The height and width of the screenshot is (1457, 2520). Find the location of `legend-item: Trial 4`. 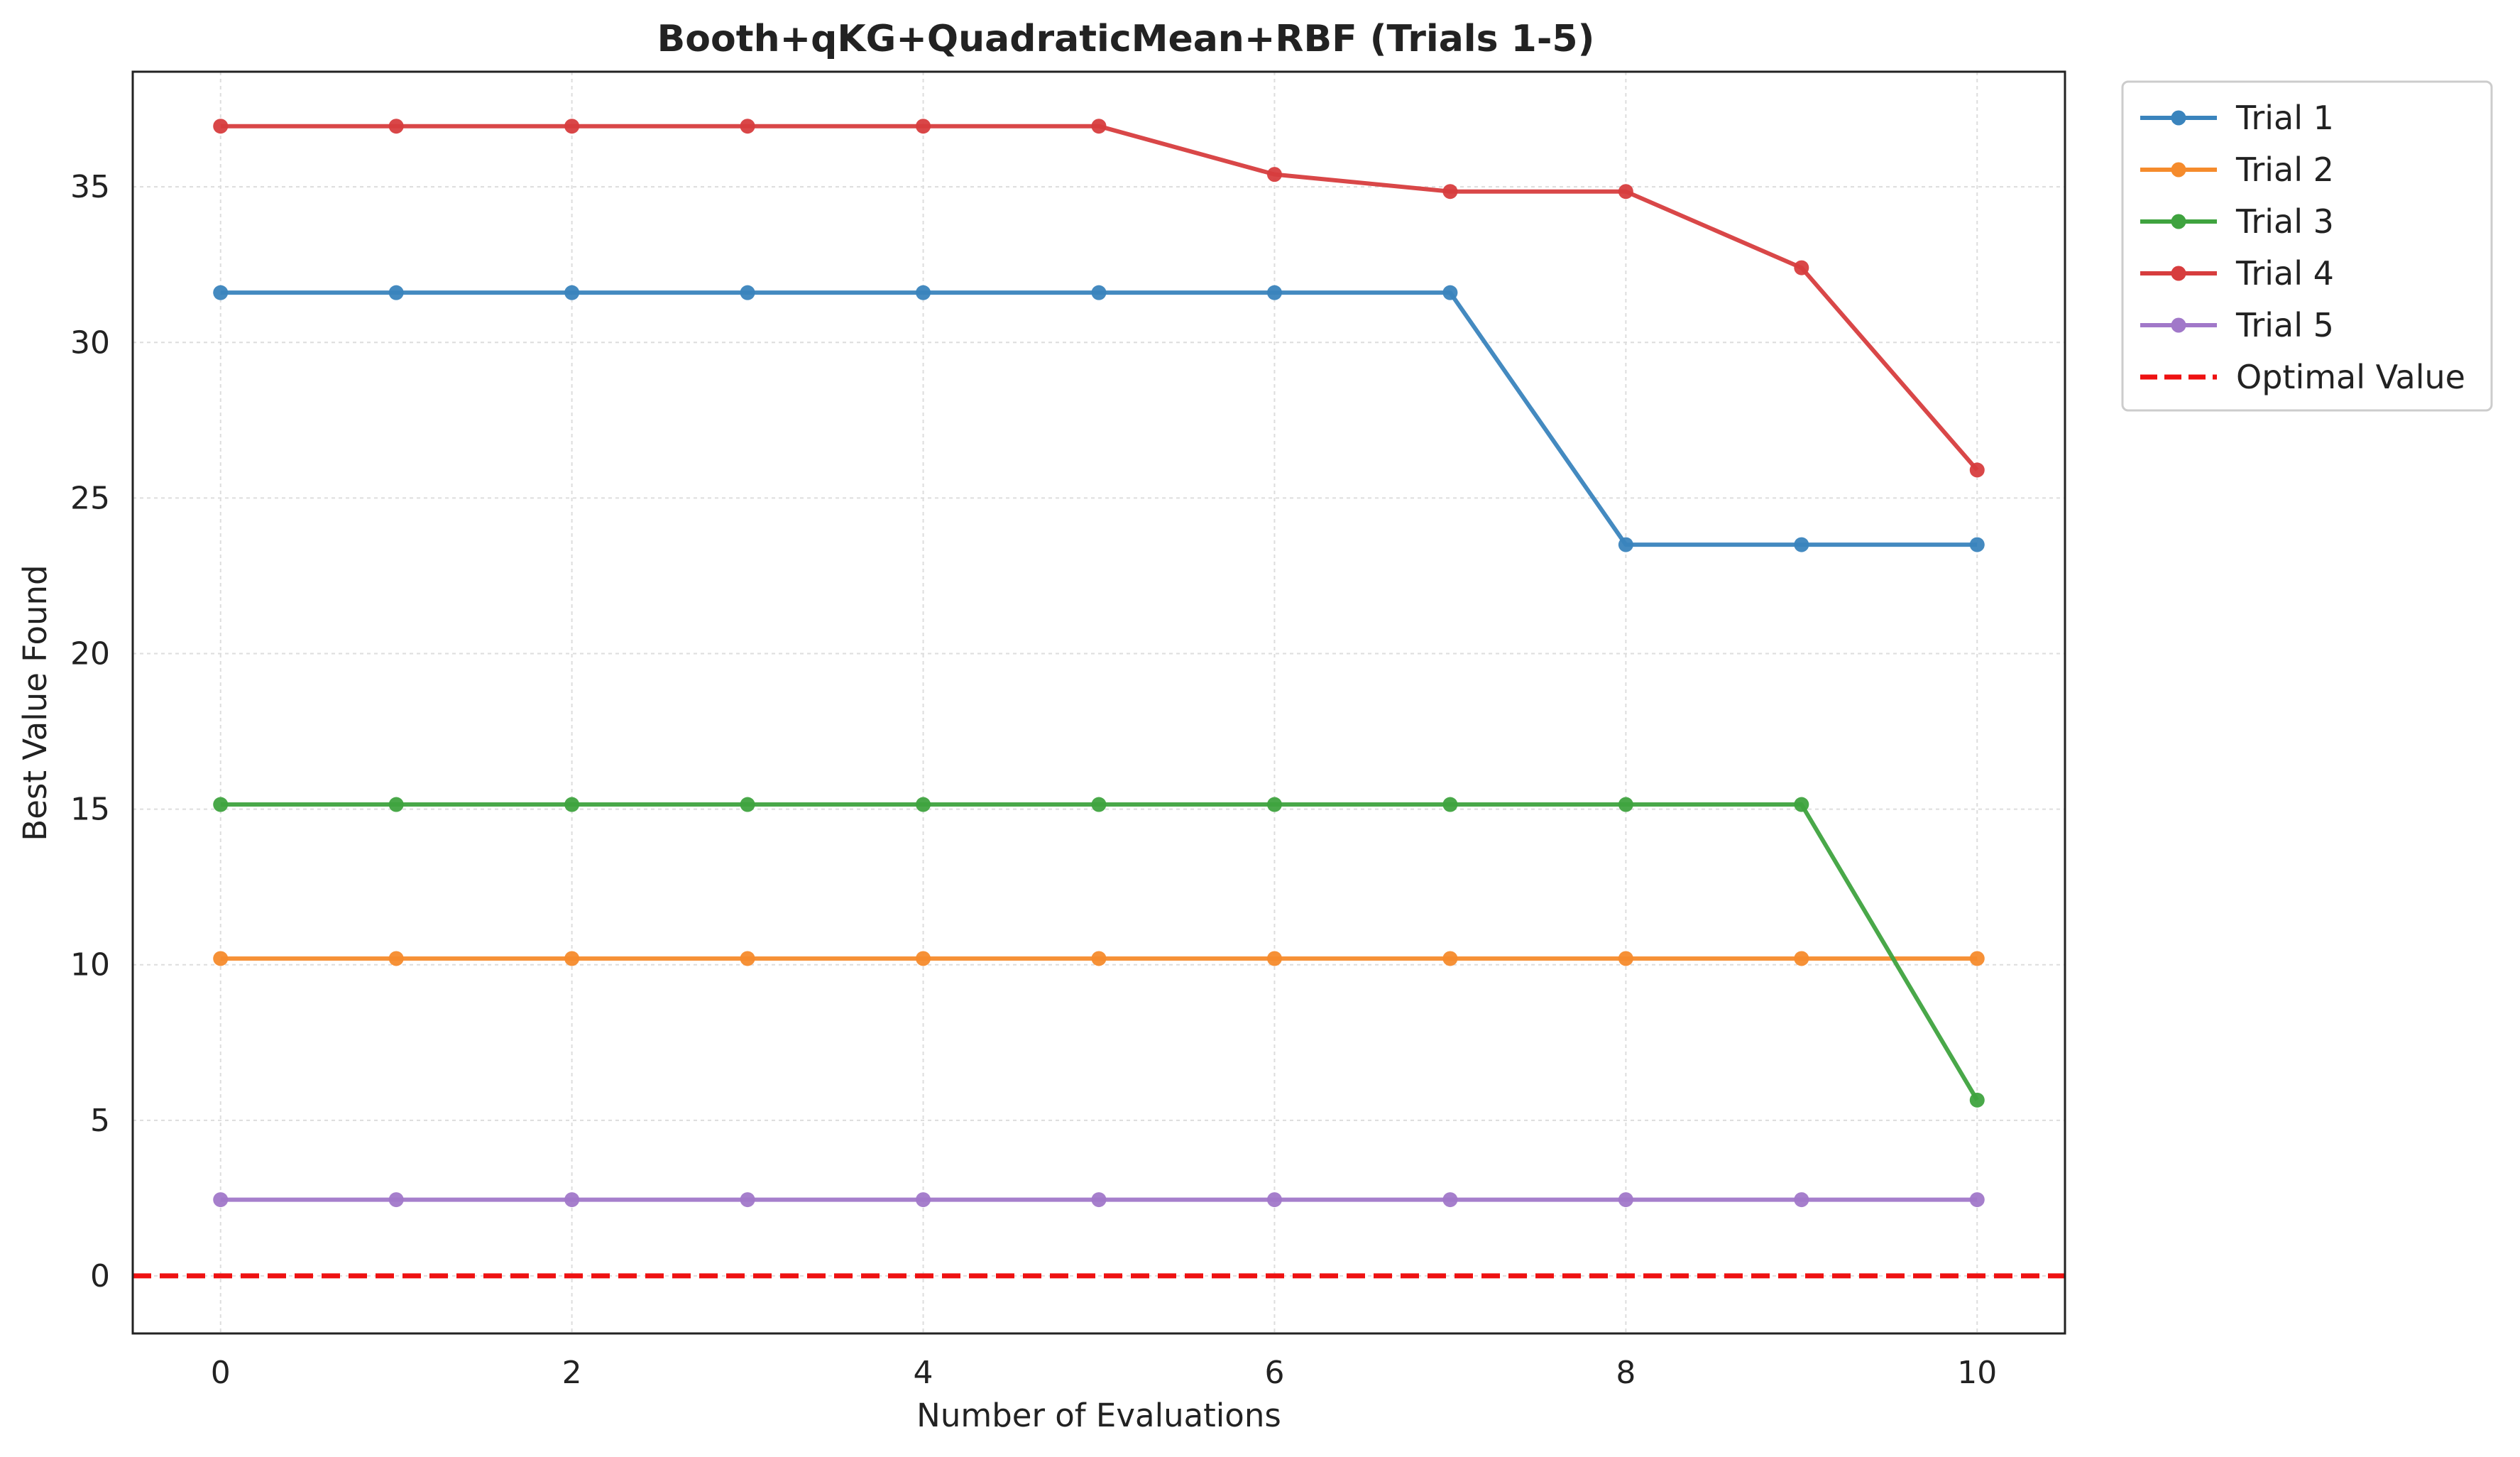

legend-item: Trial 4 is located at coordinates (2237, 273).